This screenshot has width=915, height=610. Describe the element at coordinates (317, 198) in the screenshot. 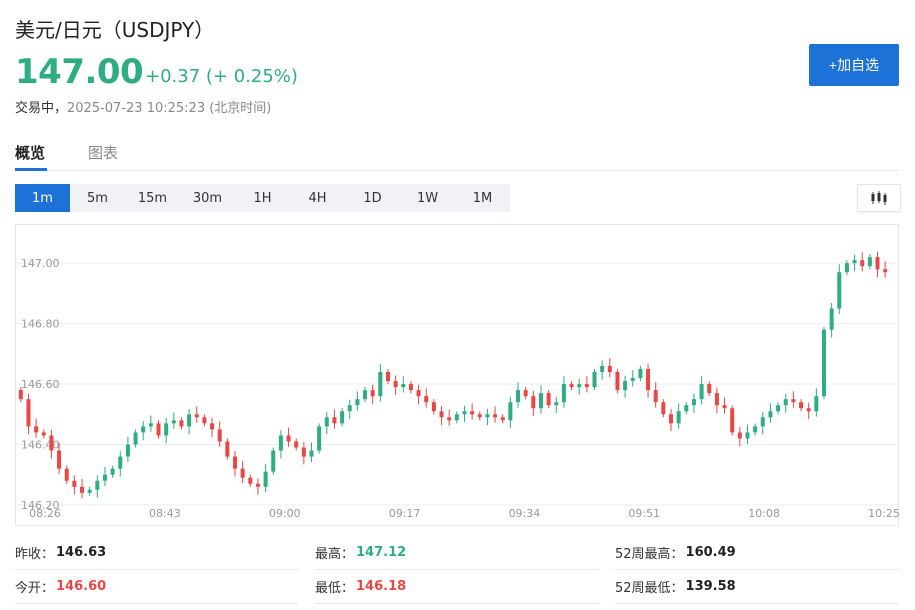

I see `period-4h: 4H` at that location.